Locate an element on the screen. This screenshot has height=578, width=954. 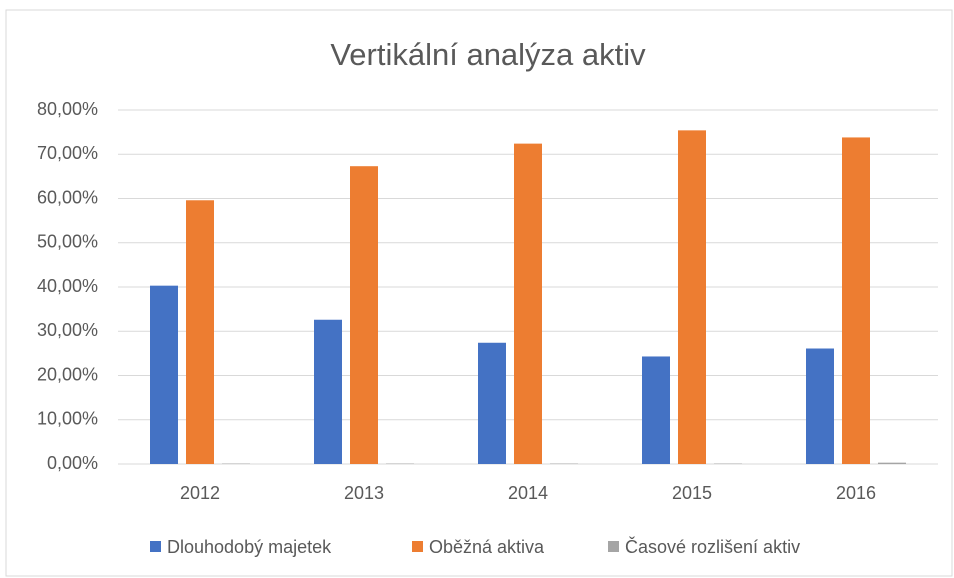
x-tick-label: 2015 is located at coordinates (692, 493).